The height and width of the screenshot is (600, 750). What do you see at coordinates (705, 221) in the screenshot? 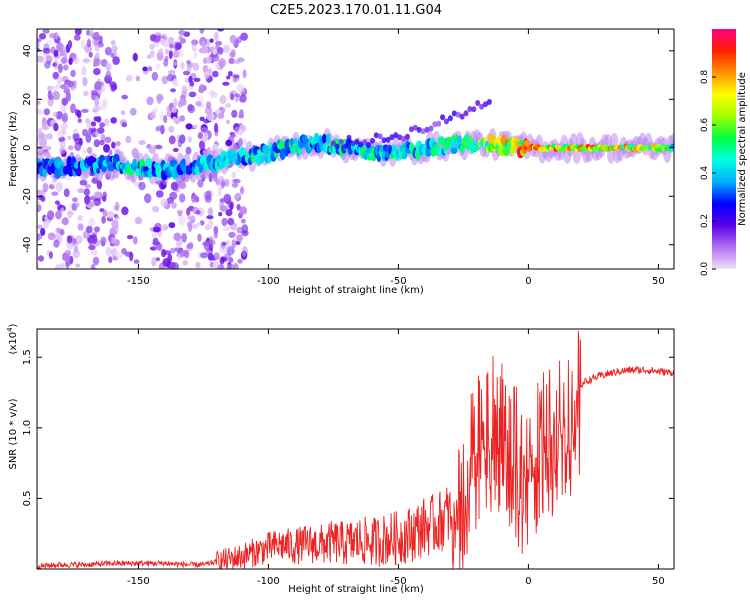
I see `colorbar-tick-label: 0.2` at bounding box center [705, 221].